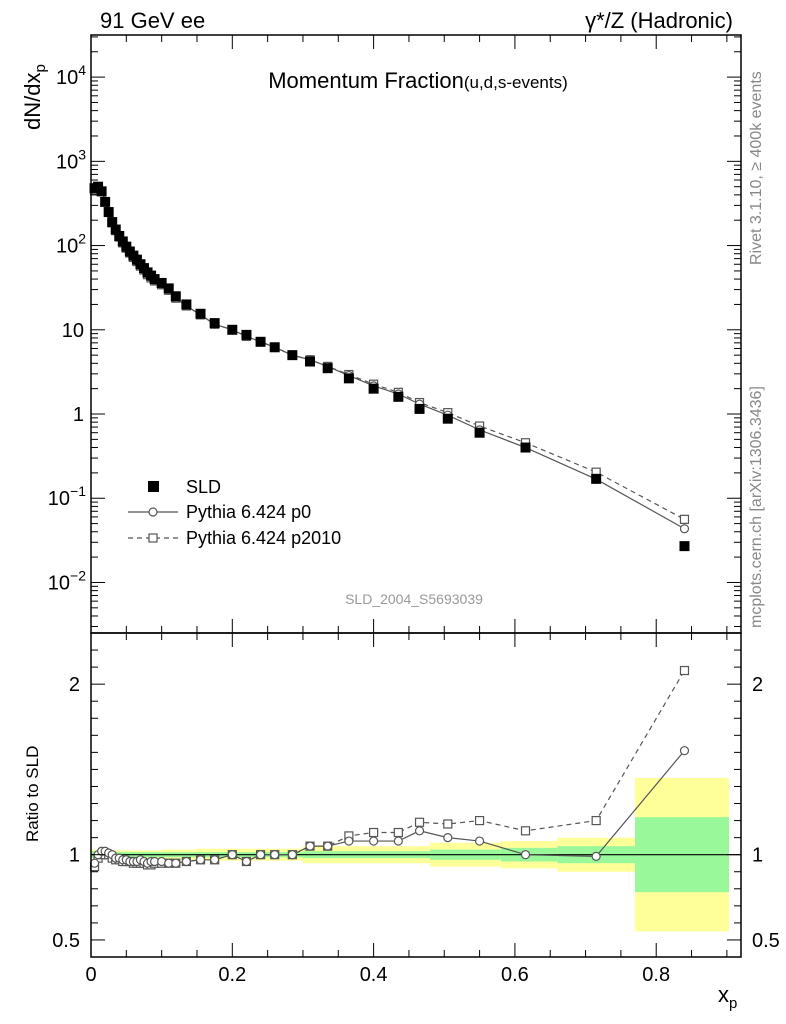 Image resolution: width=786 pixels, height=1024 pixels. I want to click on ratio-tick-label-left: 0.5, so click(66, 941).